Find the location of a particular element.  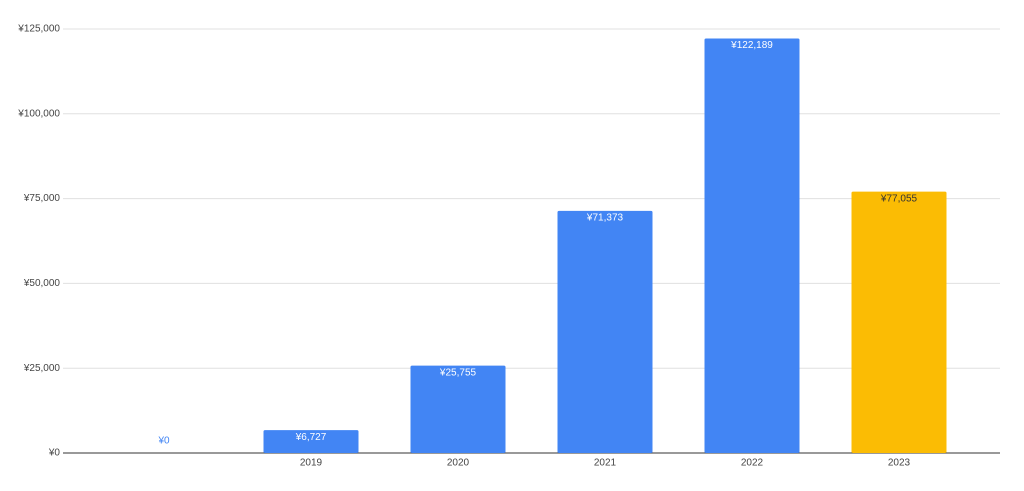

x-tick-label: 2023 is located at coordinates (899, 463).